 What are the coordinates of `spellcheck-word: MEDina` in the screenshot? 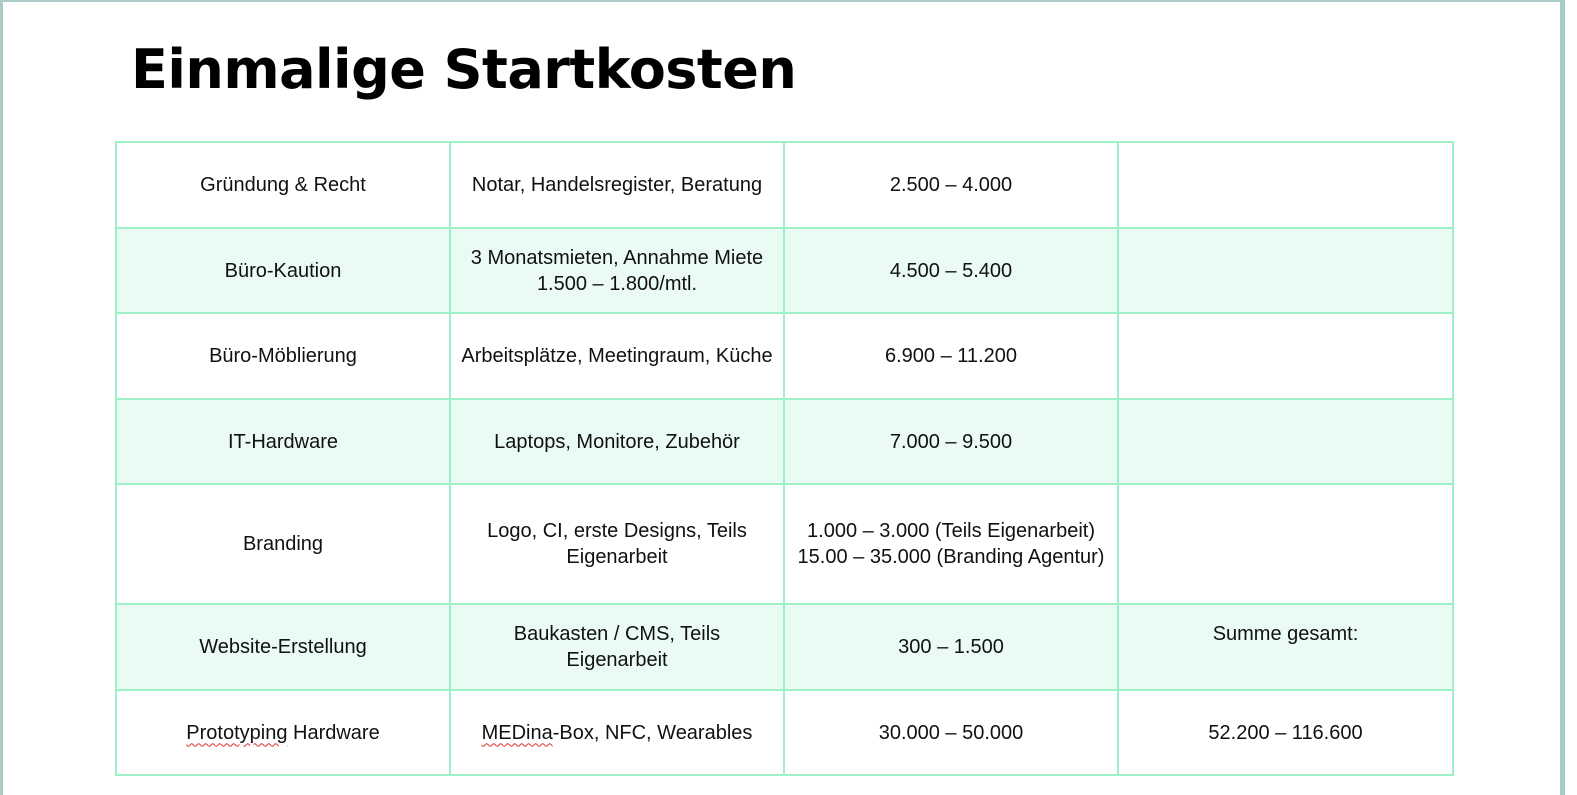 It's located at (517, 732).